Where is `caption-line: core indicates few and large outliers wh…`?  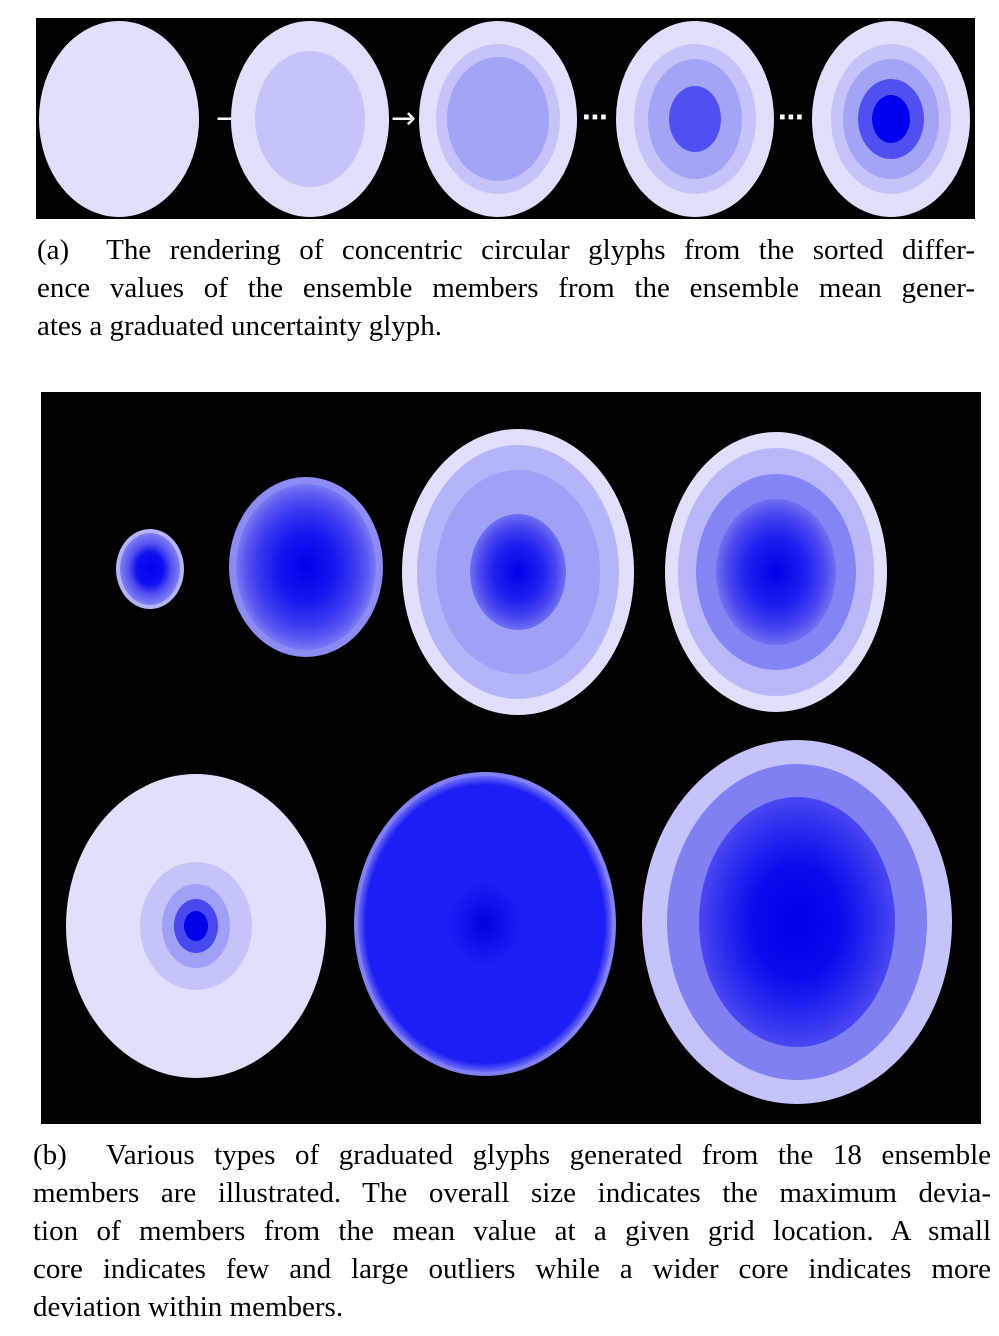 caption-line: core indicates few and large outliers wh… is located at coordinates (512, 1269).